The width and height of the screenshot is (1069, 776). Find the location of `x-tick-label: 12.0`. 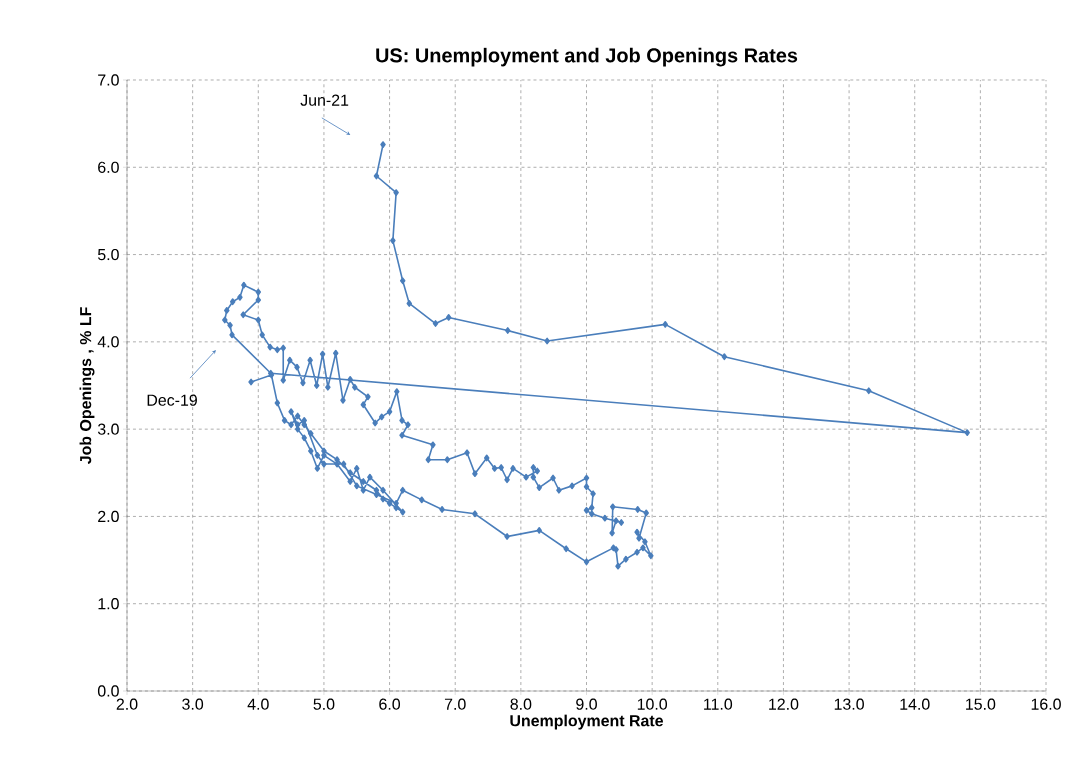

x-tick-label: 12.0 is located at coordinates (784, 704).